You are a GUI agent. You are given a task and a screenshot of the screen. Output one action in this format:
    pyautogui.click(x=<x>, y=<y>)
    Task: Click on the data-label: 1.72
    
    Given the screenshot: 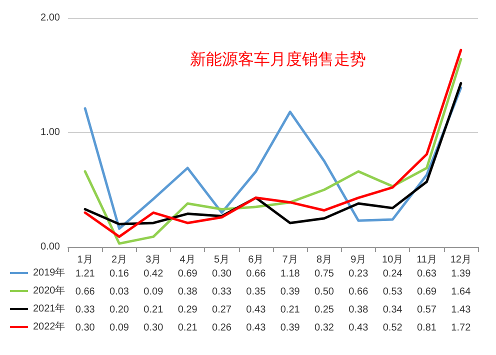 What is the action you would take?
    pyautogui.click(x=461, y=328)
    